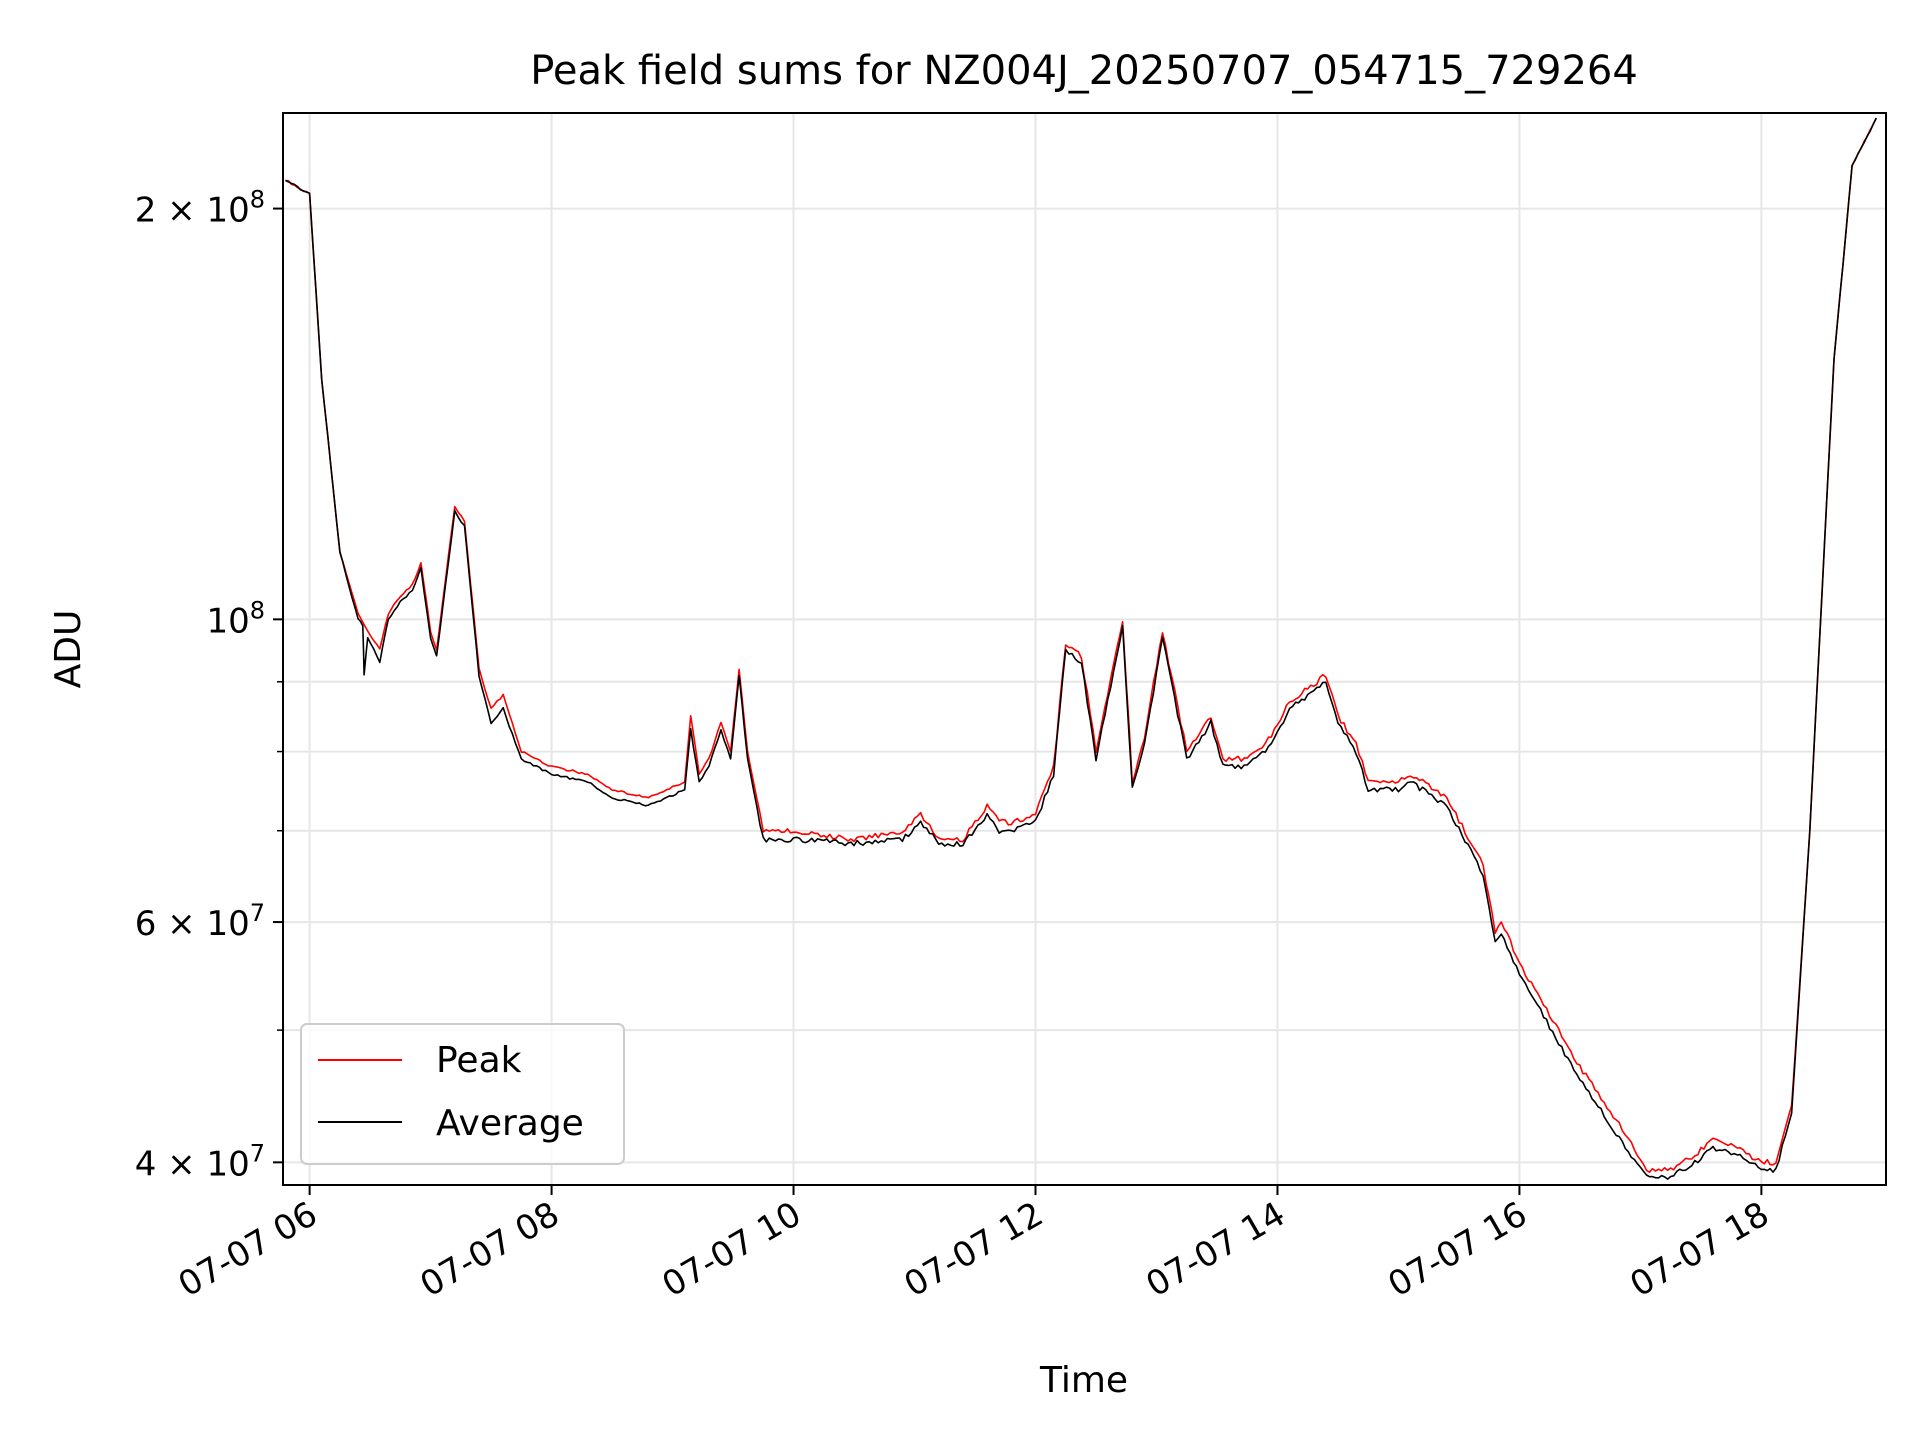  What do you see at coordinates (479, 1060) in the screenshot?
I see `legend-label-peak: Peak` at bounding box center [479, 1060].